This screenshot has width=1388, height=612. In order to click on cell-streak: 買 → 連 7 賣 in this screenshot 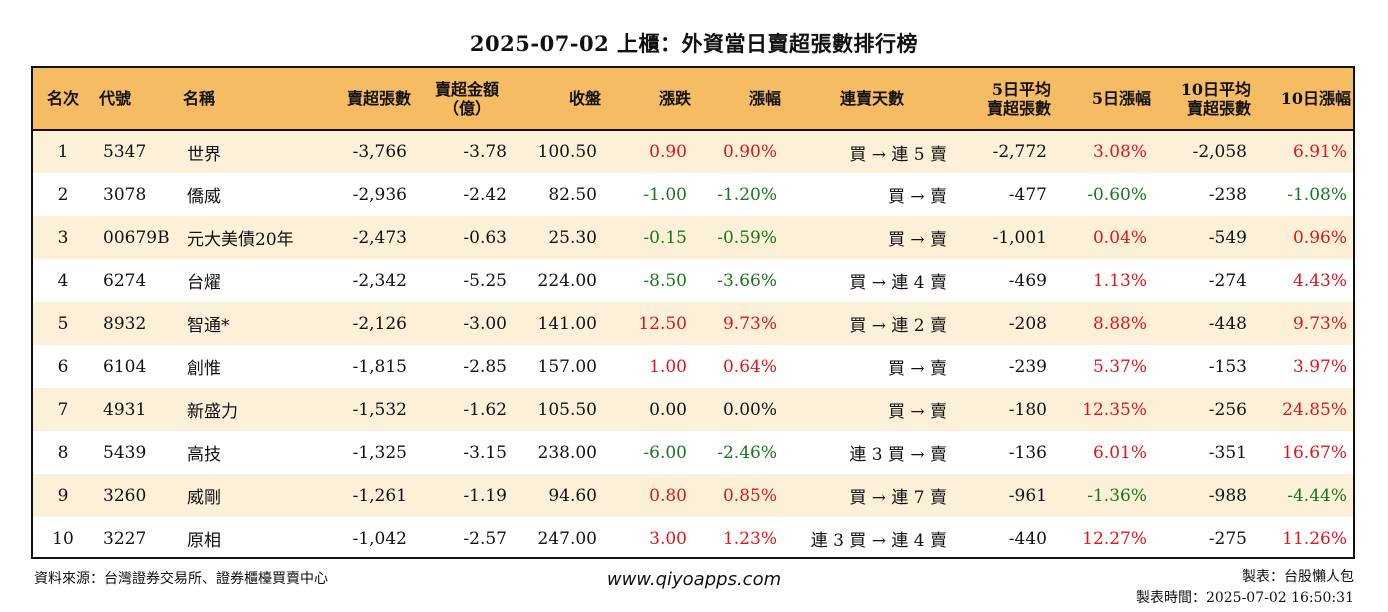, I will do `click(898, 498)`.